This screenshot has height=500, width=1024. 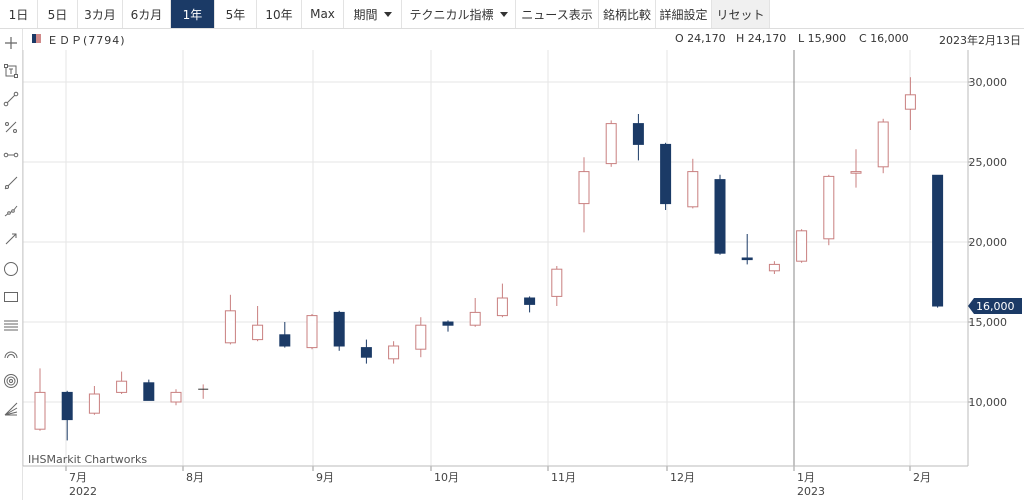 I want to click on y-tick-label: 30,000, so click(x=988, y=82).